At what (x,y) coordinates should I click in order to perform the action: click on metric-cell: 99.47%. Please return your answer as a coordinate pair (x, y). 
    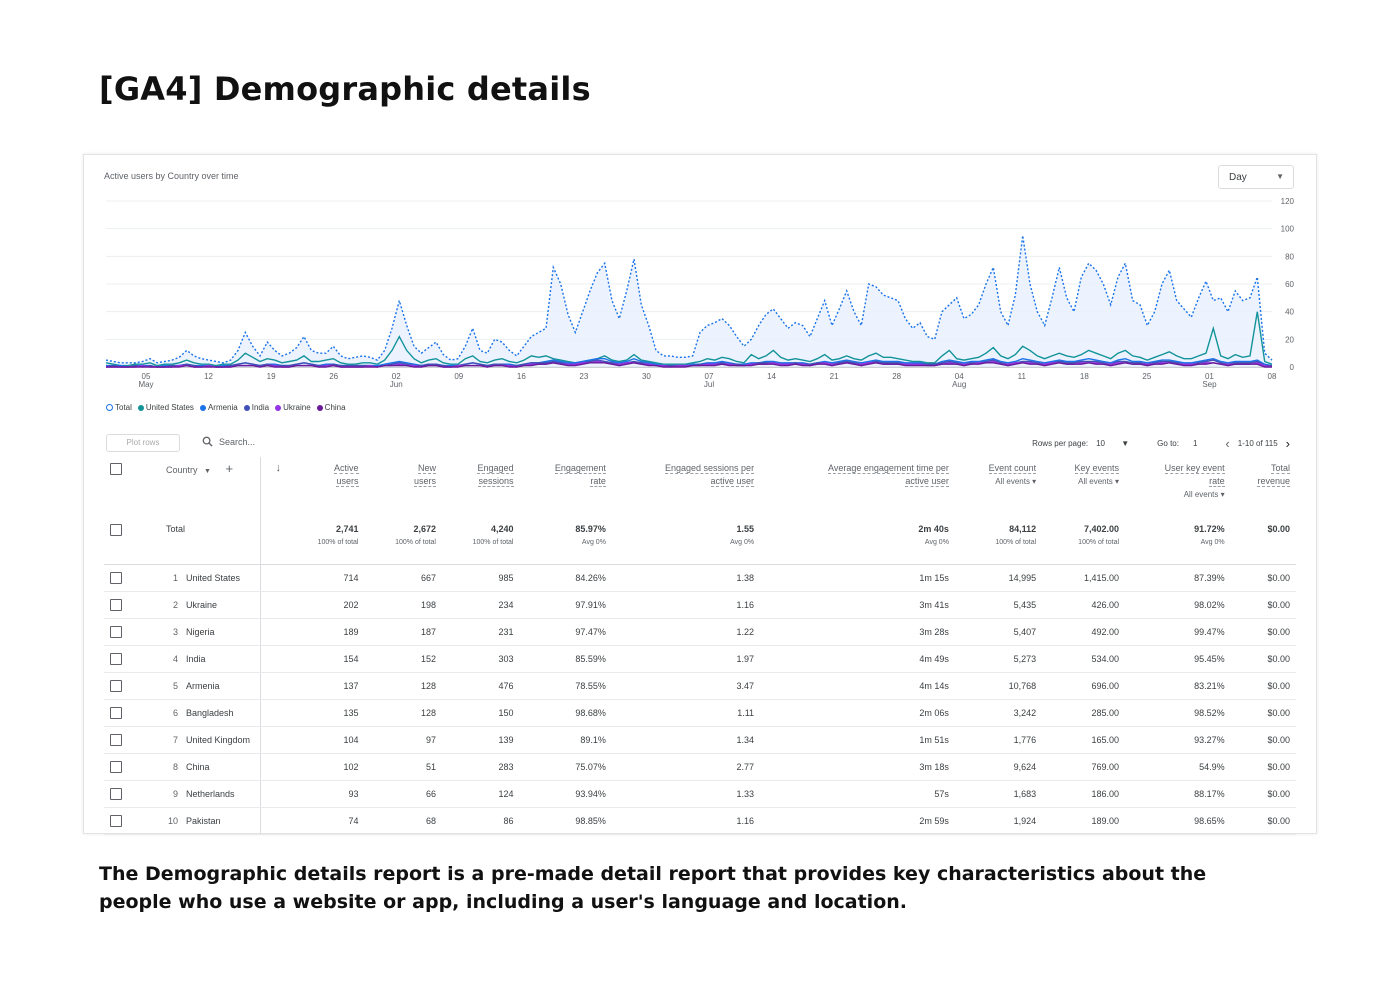
    Looking at the image, I should click on (1178, 632).